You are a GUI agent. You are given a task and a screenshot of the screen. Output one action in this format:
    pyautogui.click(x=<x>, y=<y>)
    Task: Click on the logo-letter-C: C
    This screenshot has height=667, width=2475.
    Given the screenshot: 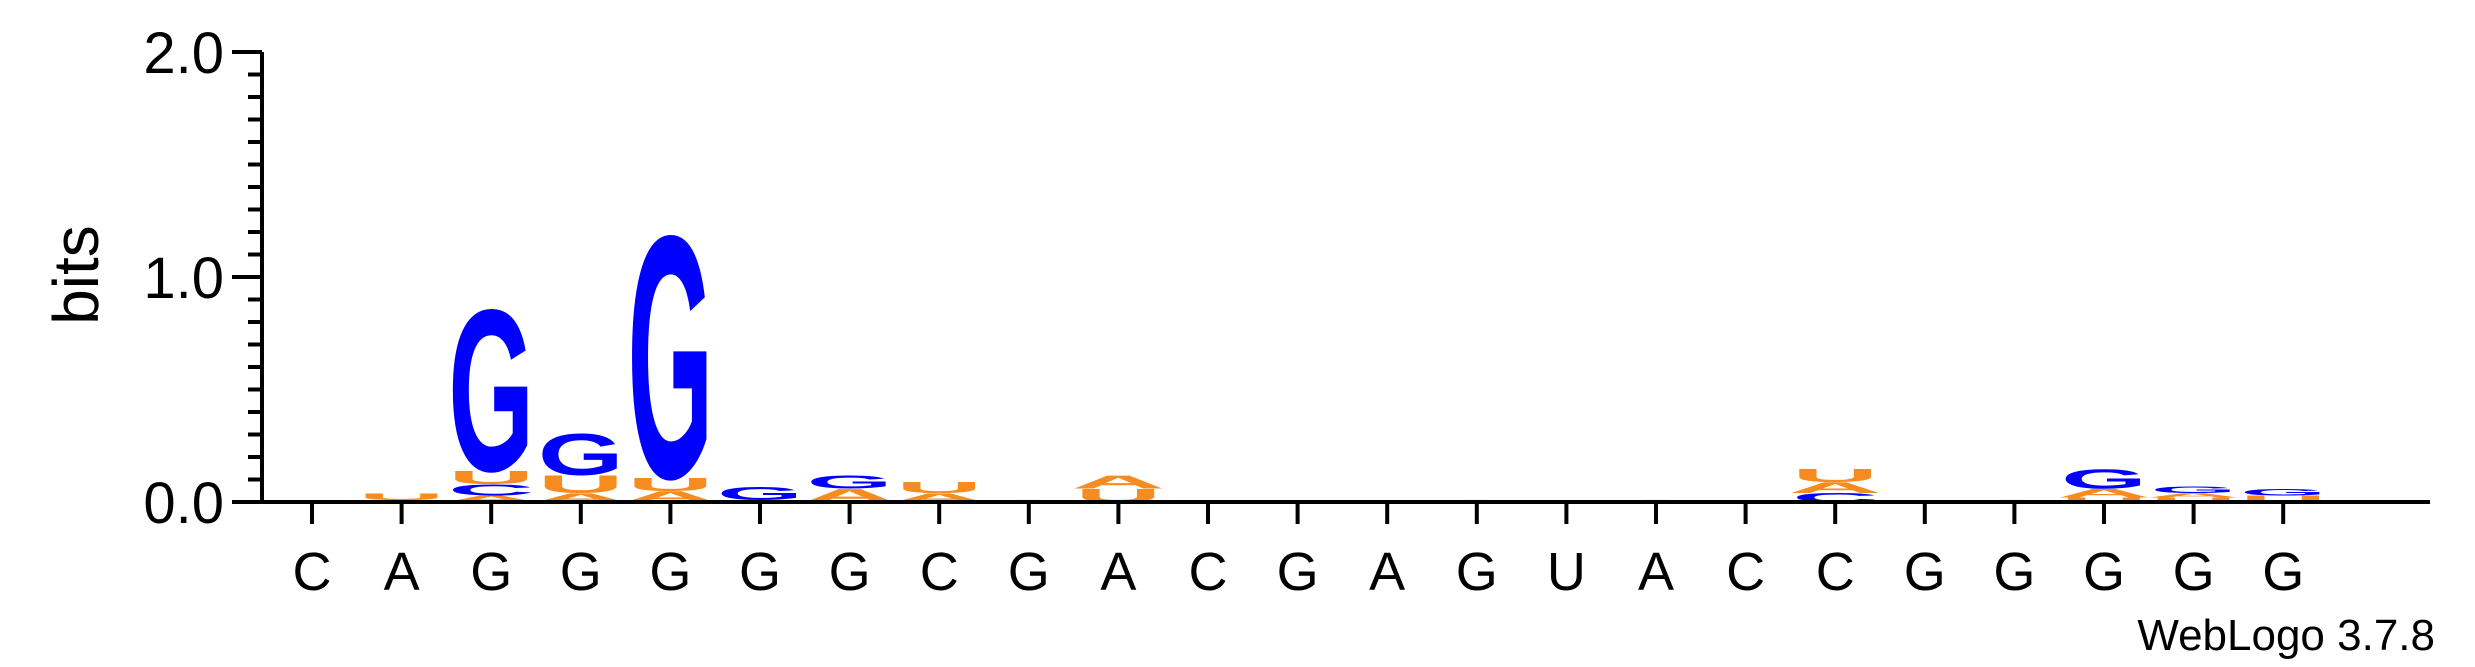 What is the action you would take?
    pyautogui.click(x=491, y=489)
    